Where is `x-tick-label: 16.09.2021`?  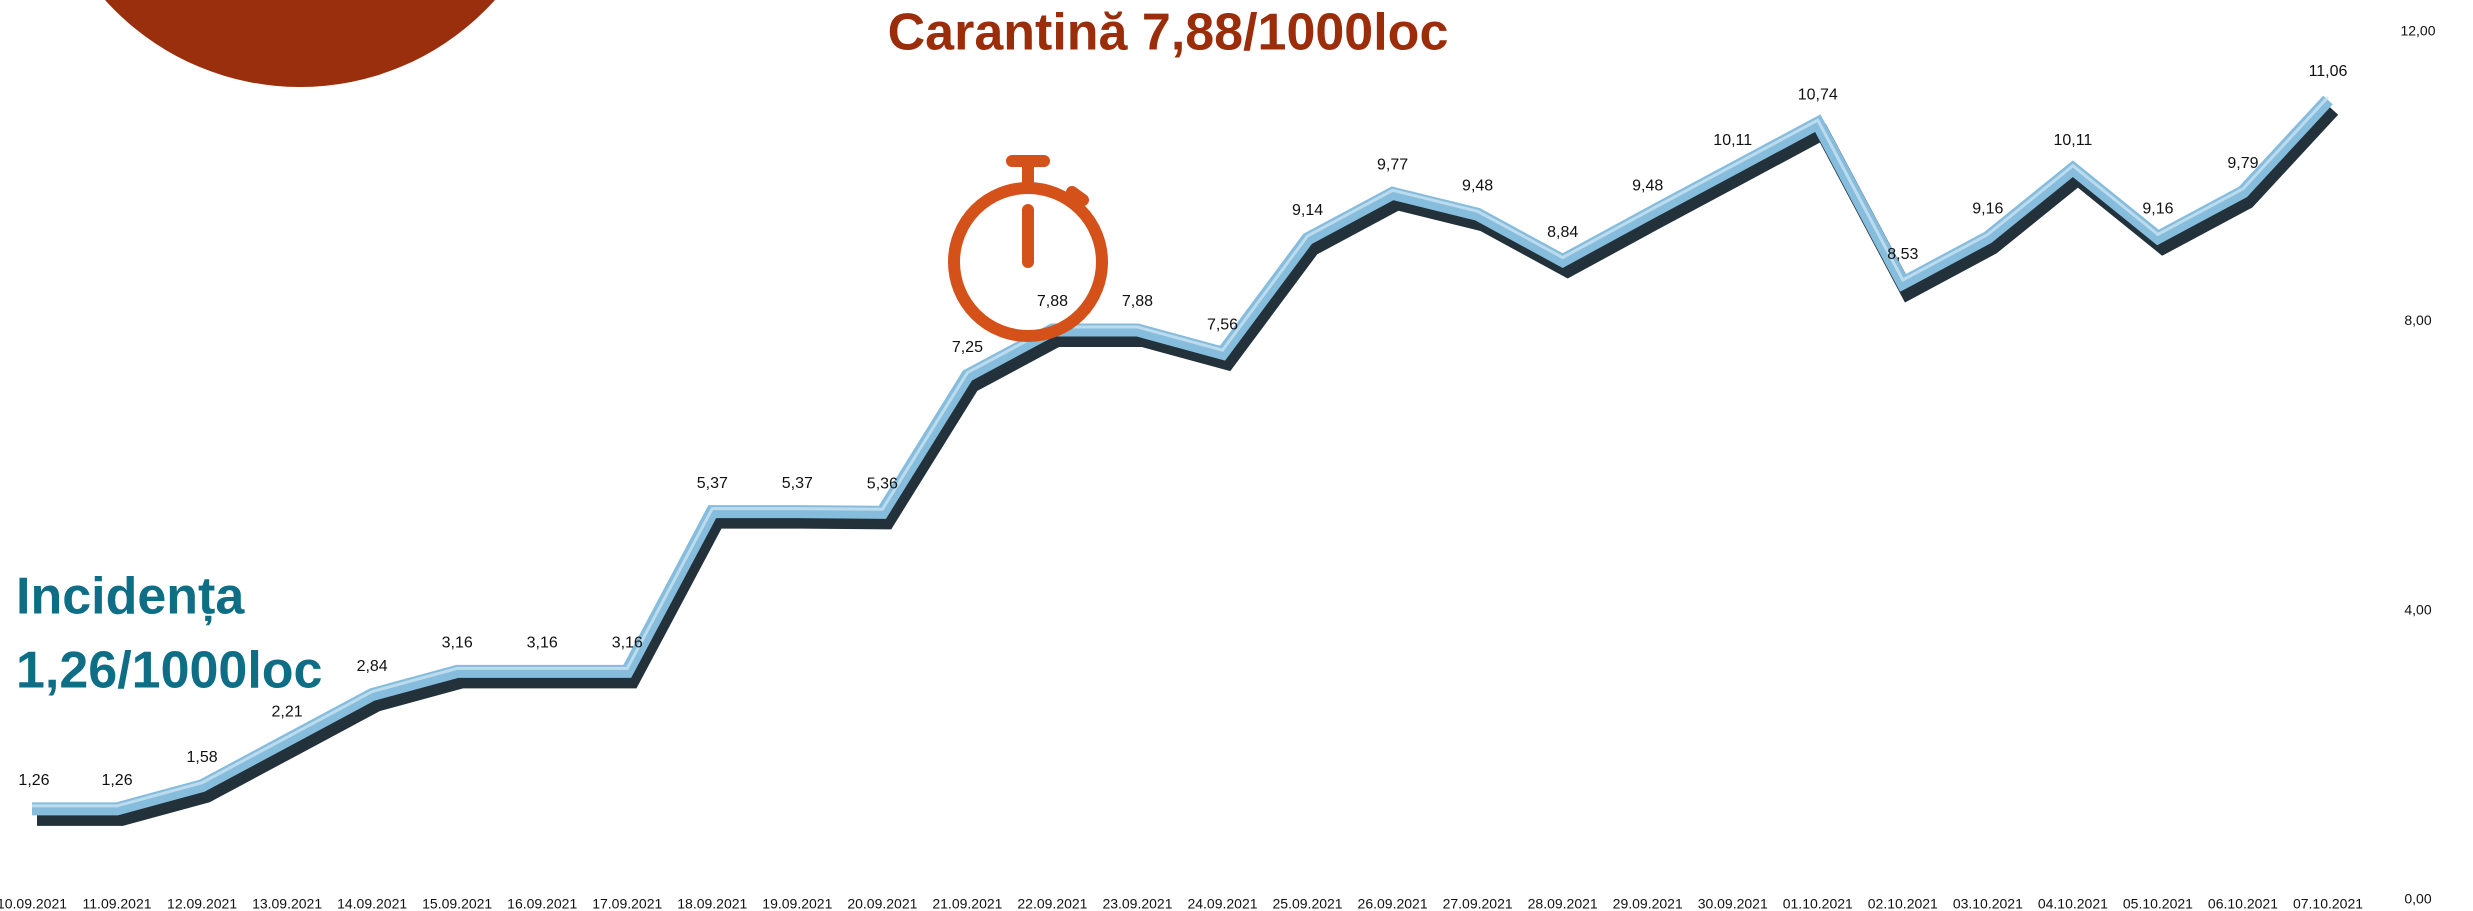
x-tick-label: 16.09.2021 is located at coordinates (542, 903).